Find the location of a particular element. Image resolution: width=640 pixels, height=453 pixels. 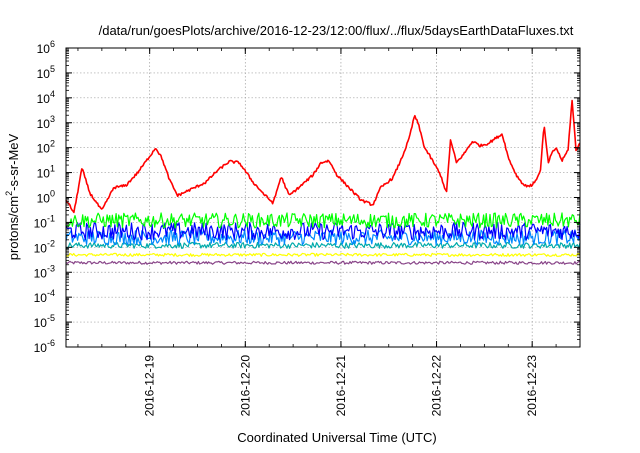

y-tick-label: 10⁶ is located at coordinates (46, 47).